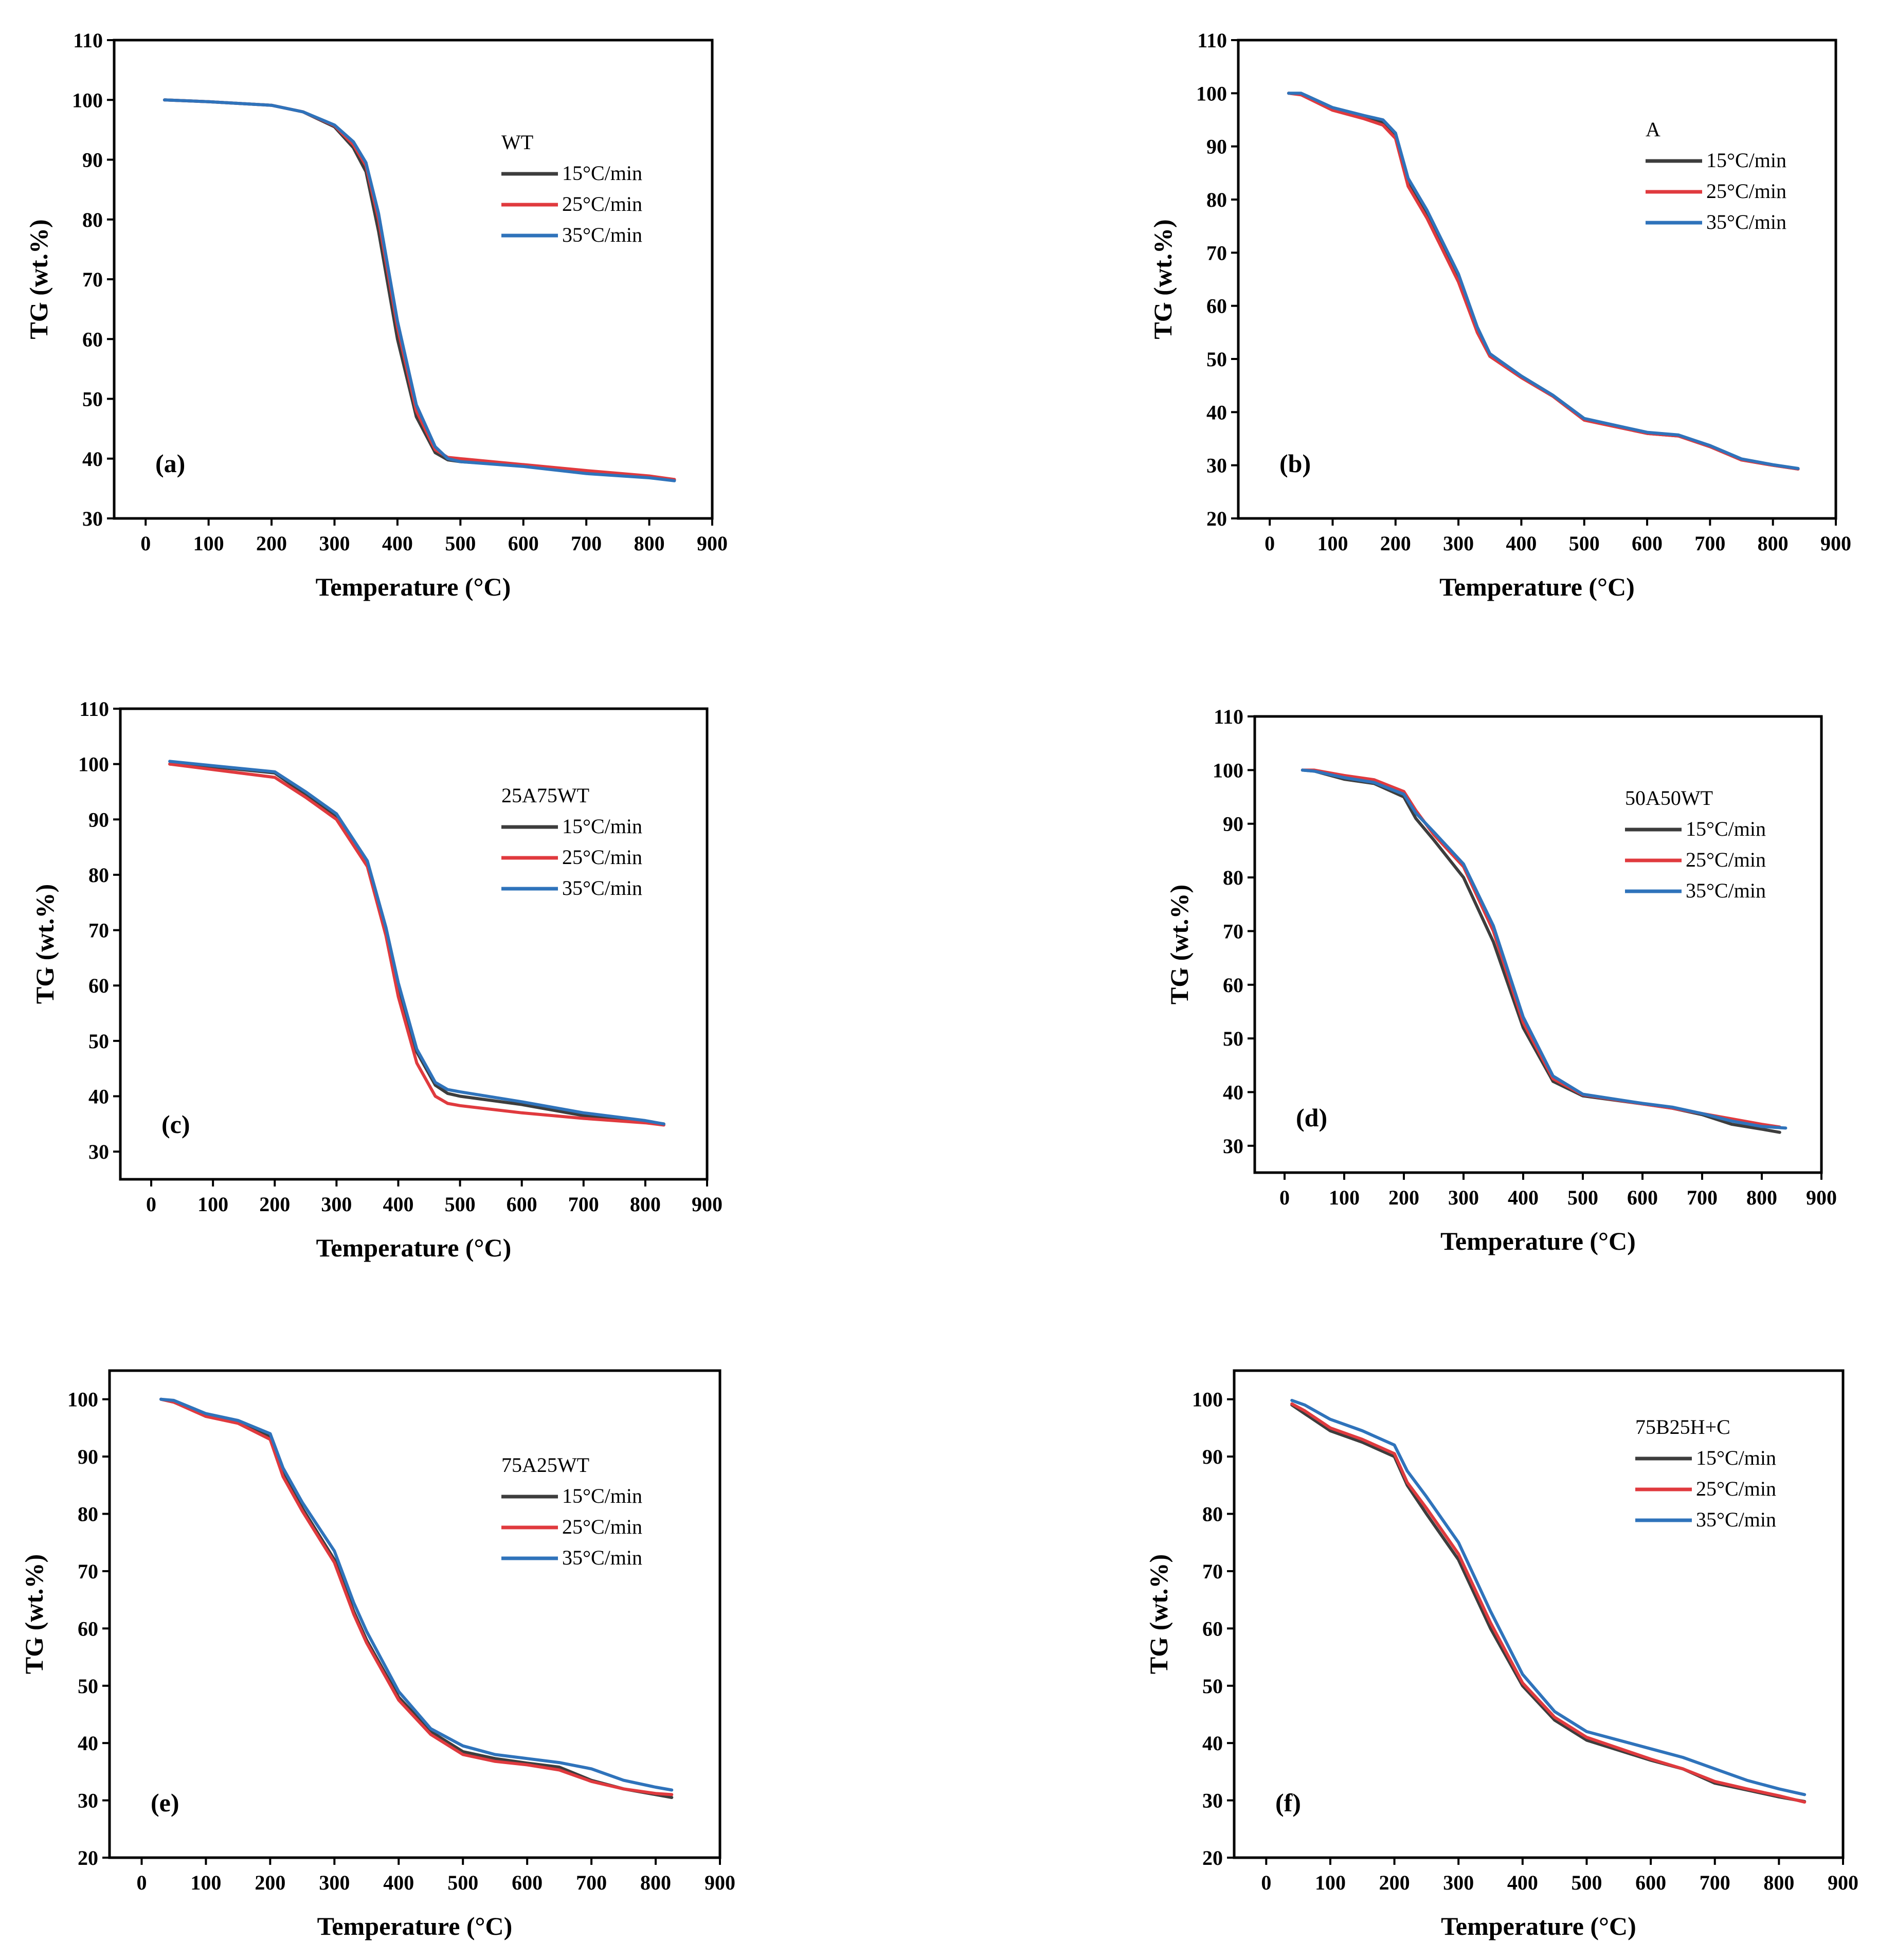  Describe the element at coordinates (170, 463) in the screenshot. I see `panel-label: (a)` at that location.